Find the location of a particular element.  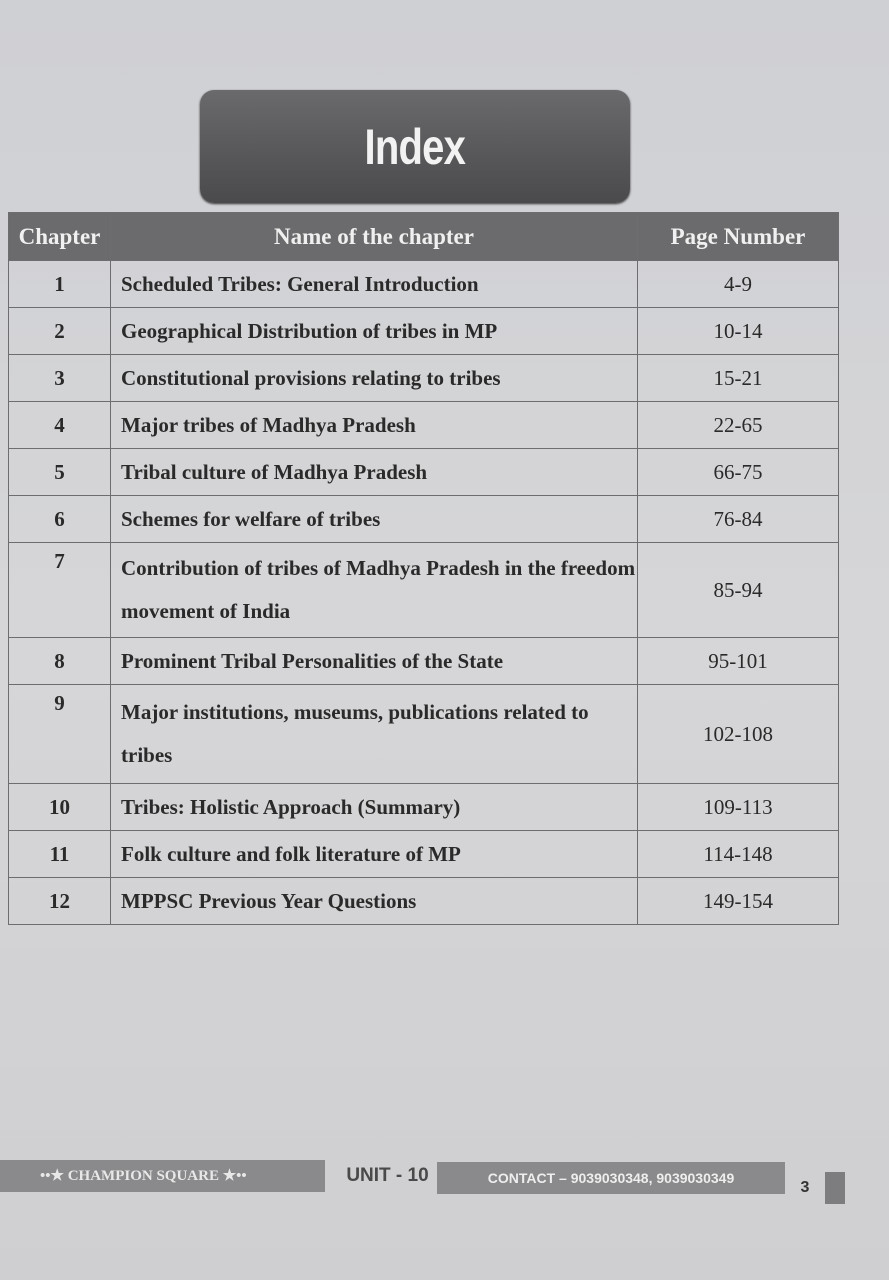

chapter-number: 2 is located at coordinates (59, 331).